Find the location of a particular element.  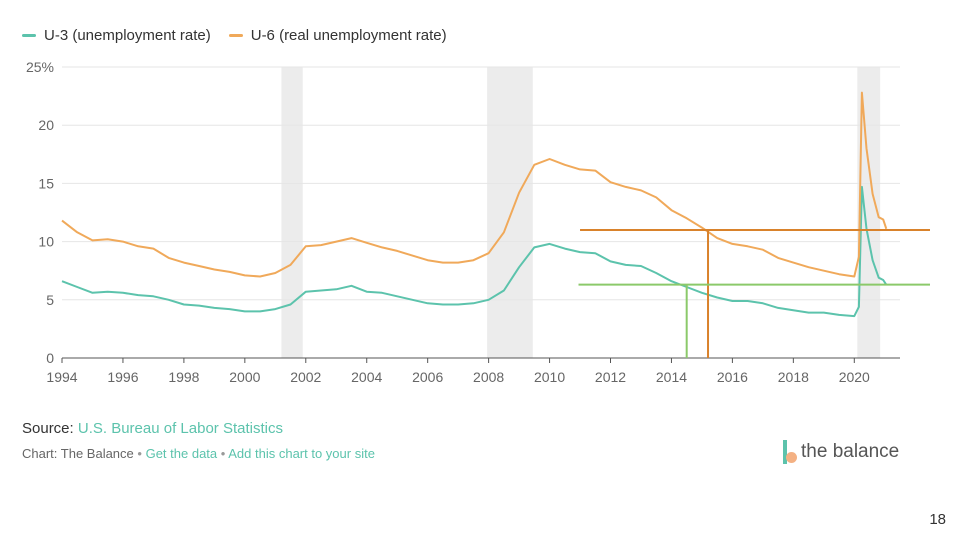

y-tick-label: 25% is located at coordinates (40, 67).